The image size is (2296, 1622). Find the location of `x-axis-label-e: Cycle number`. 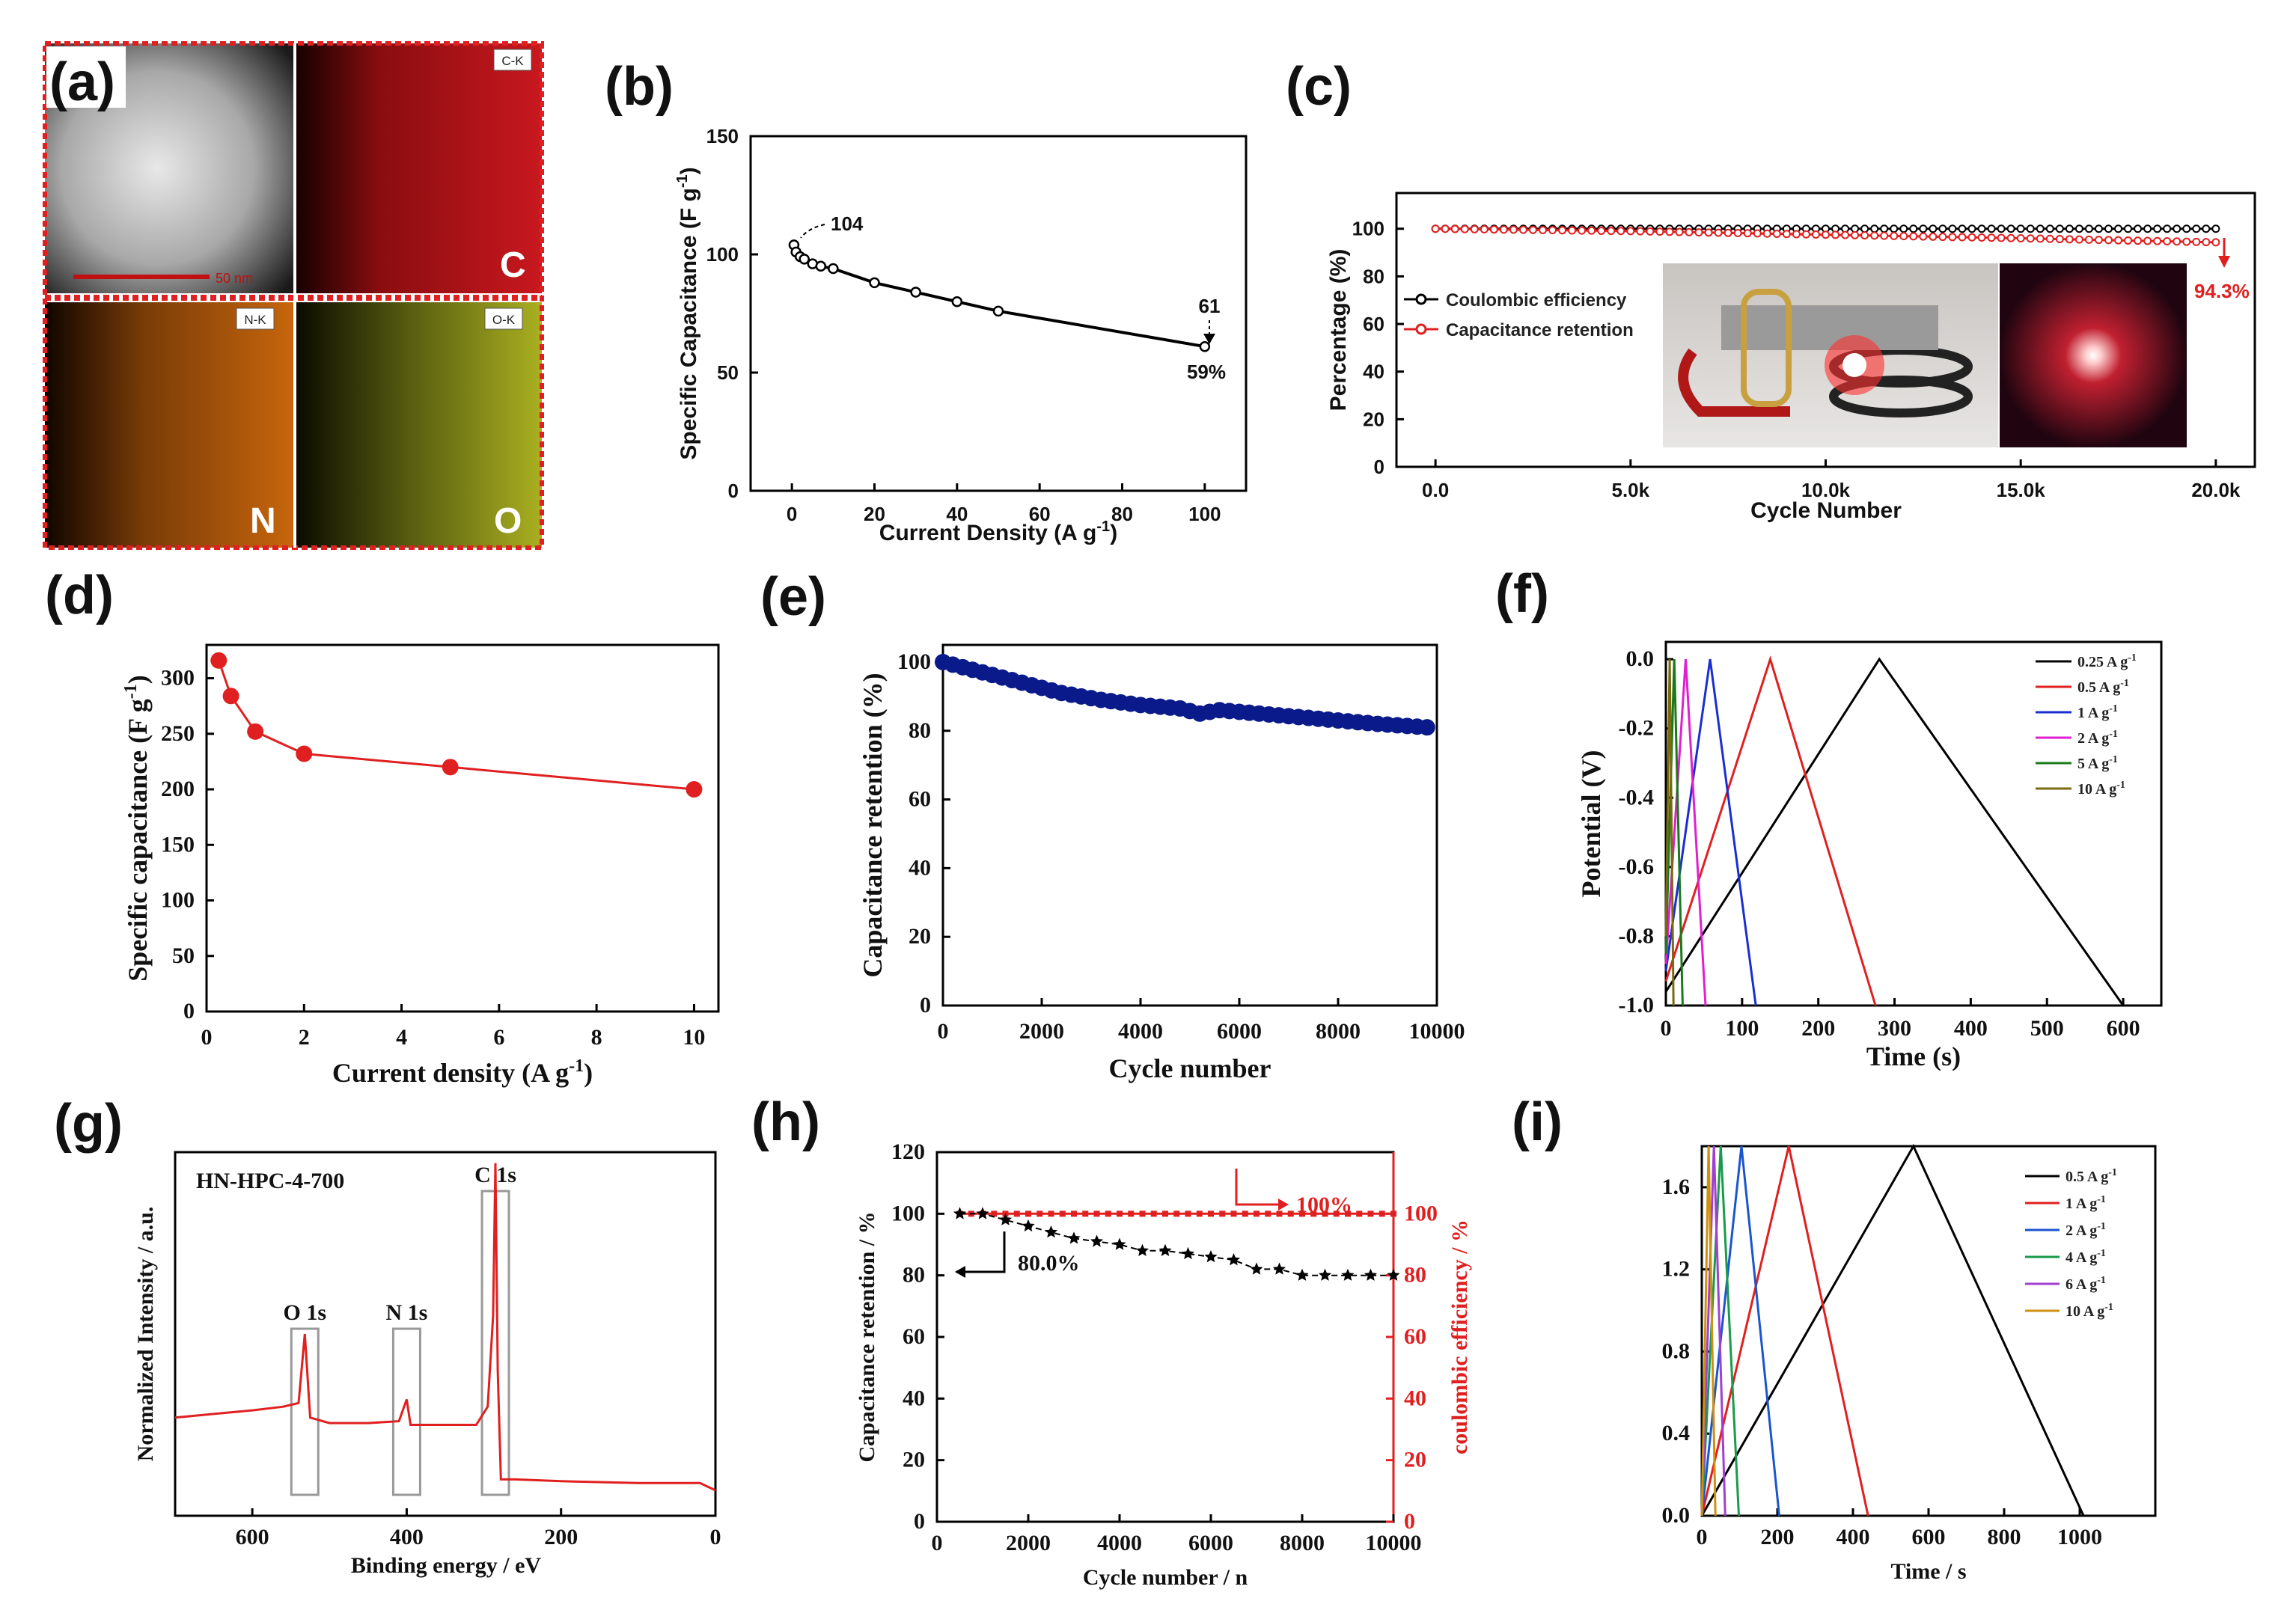

x-axis-label-e: Cycle number is located at coordinates (1190, 1068).